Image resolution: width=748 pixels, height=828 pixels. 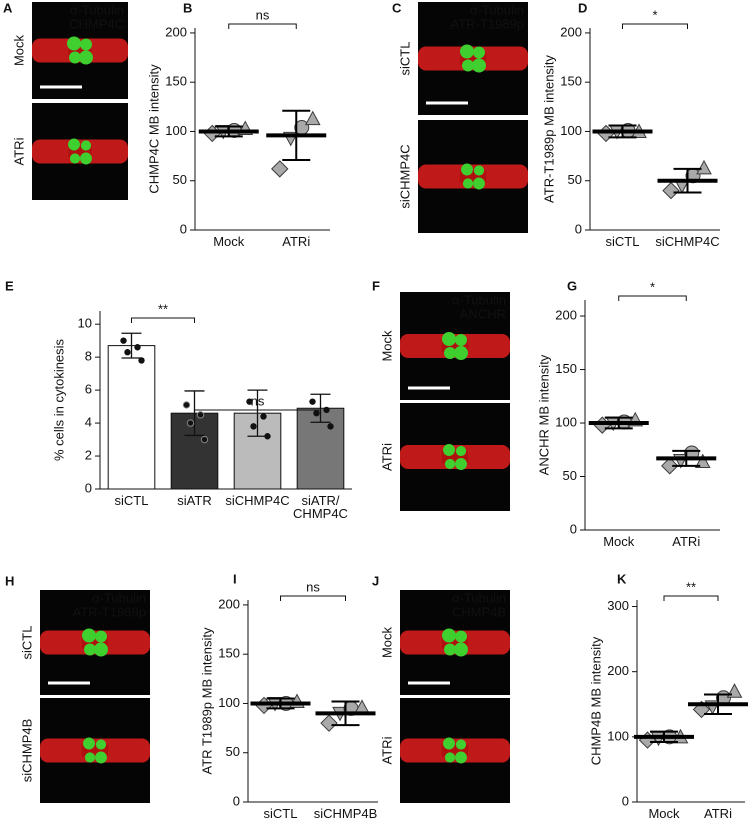 What do you see at coordinates (229, 653) in the screenshot?
I see `y-tick-label: 150` at bounding box center [229, 653].